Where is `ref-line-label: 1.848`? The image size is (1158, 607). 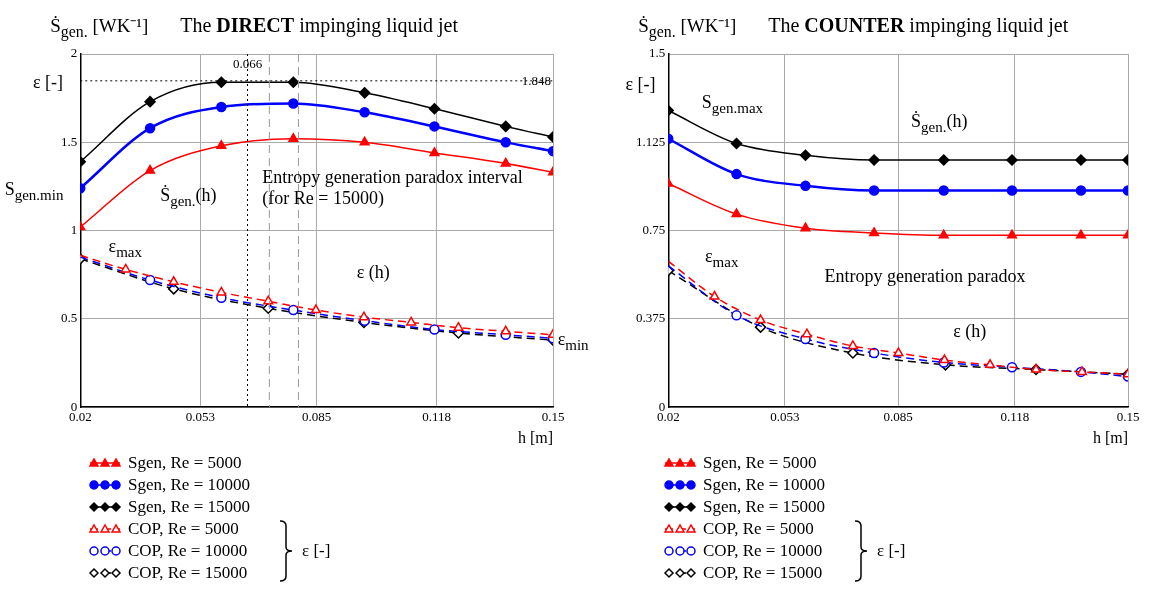
ref-line-label: 1.848 is located at coordinates (536, 81).